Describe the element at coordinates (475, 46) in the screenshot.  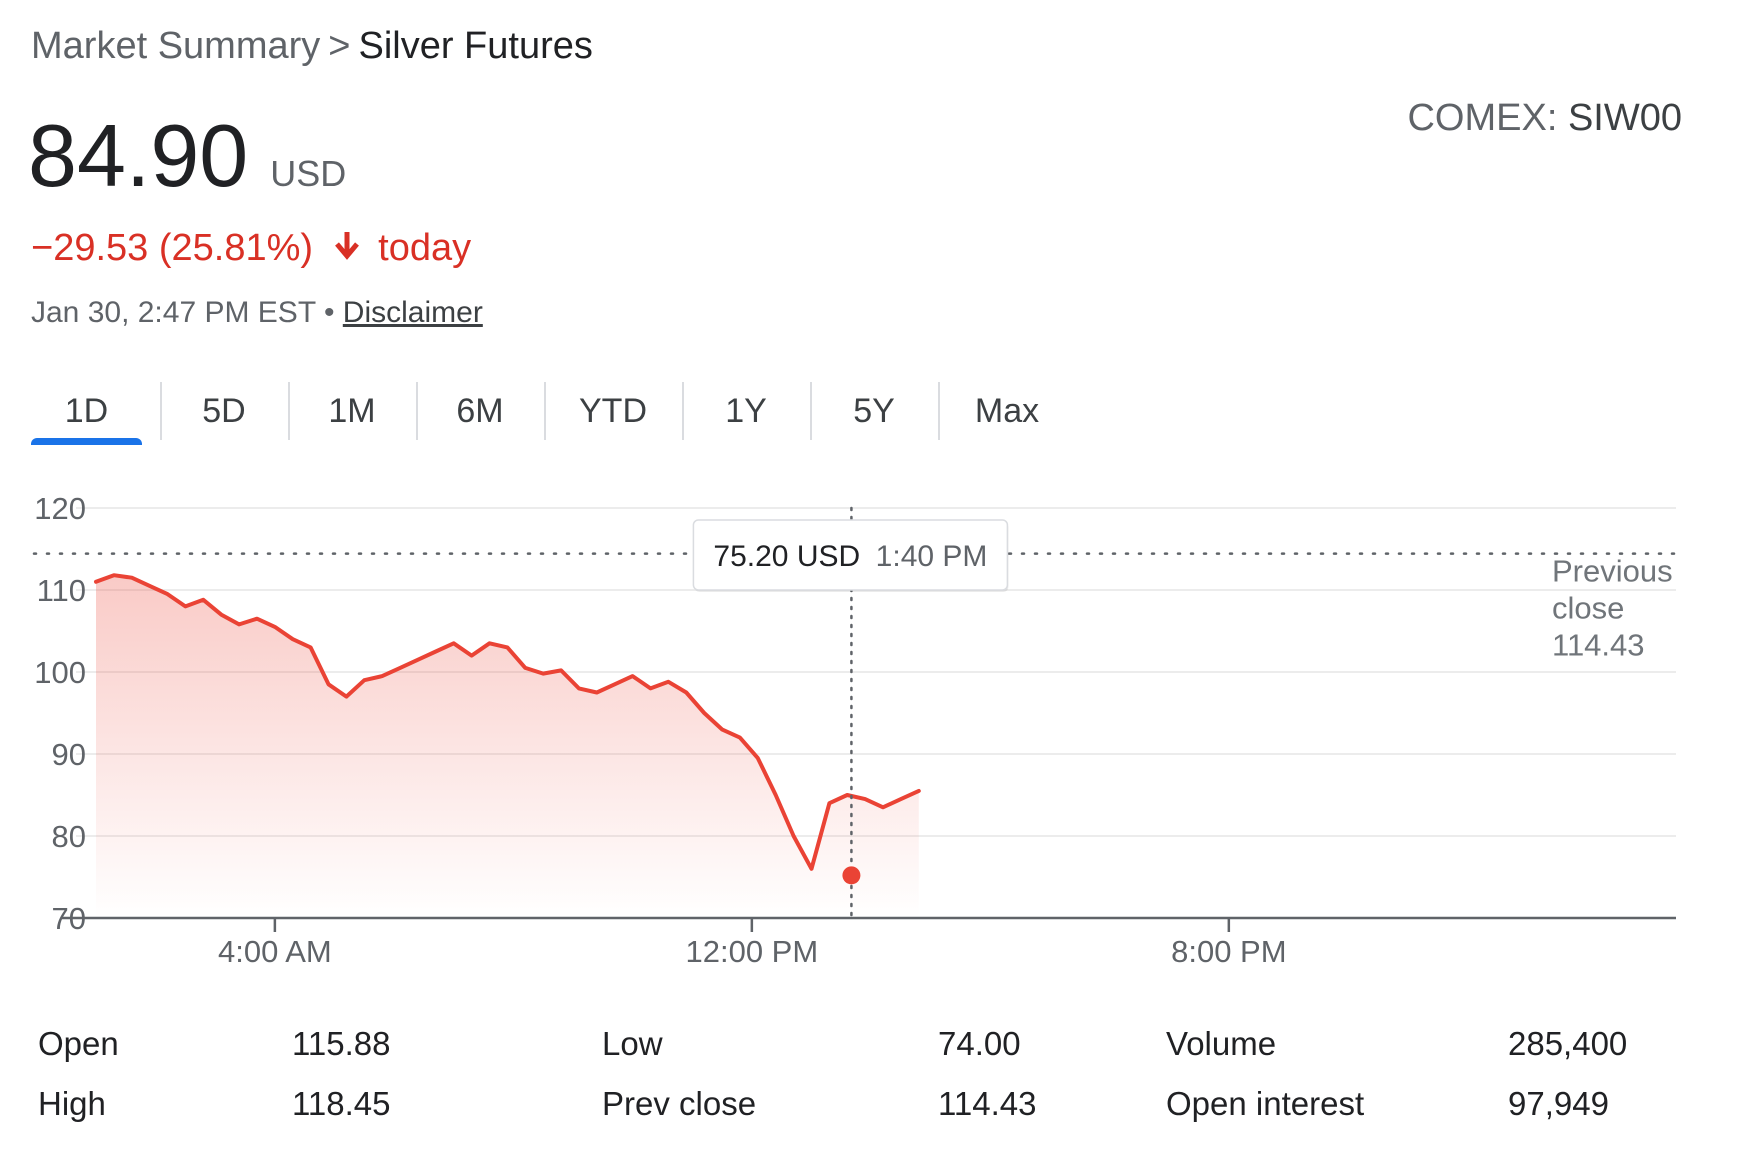
I see `breadcrumb-current: Silver Futures` at that location.